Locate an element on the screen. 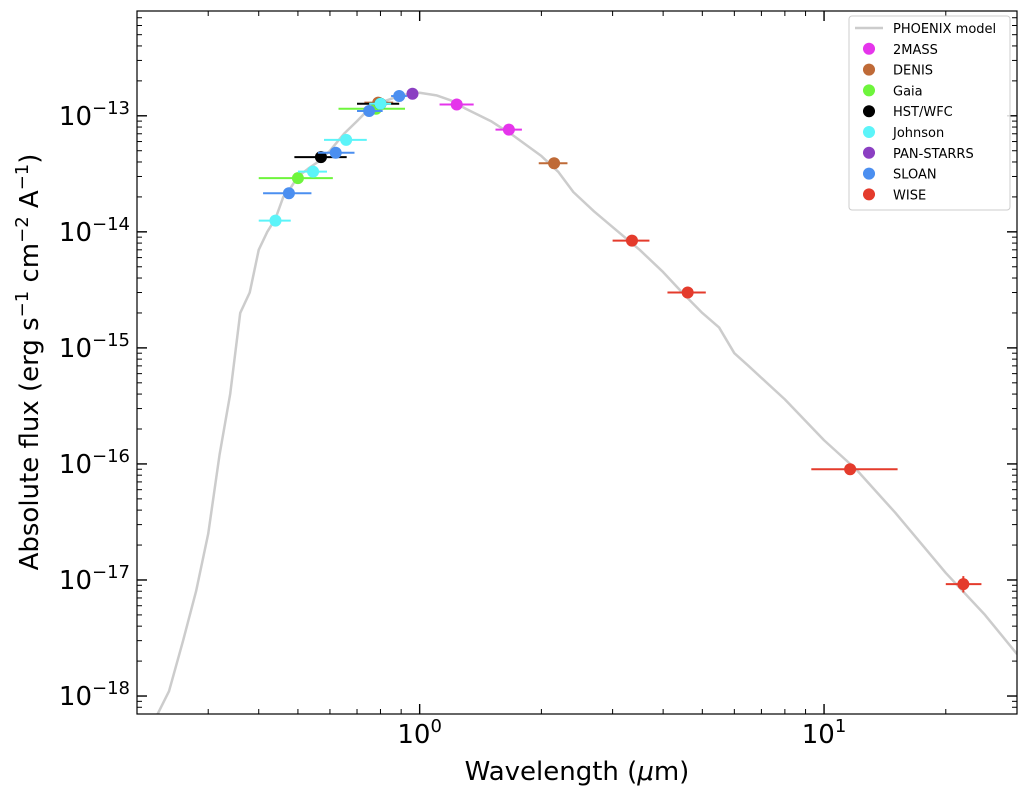  legend-entry-sloan: SLOAN is located at coordinates (900, 175).